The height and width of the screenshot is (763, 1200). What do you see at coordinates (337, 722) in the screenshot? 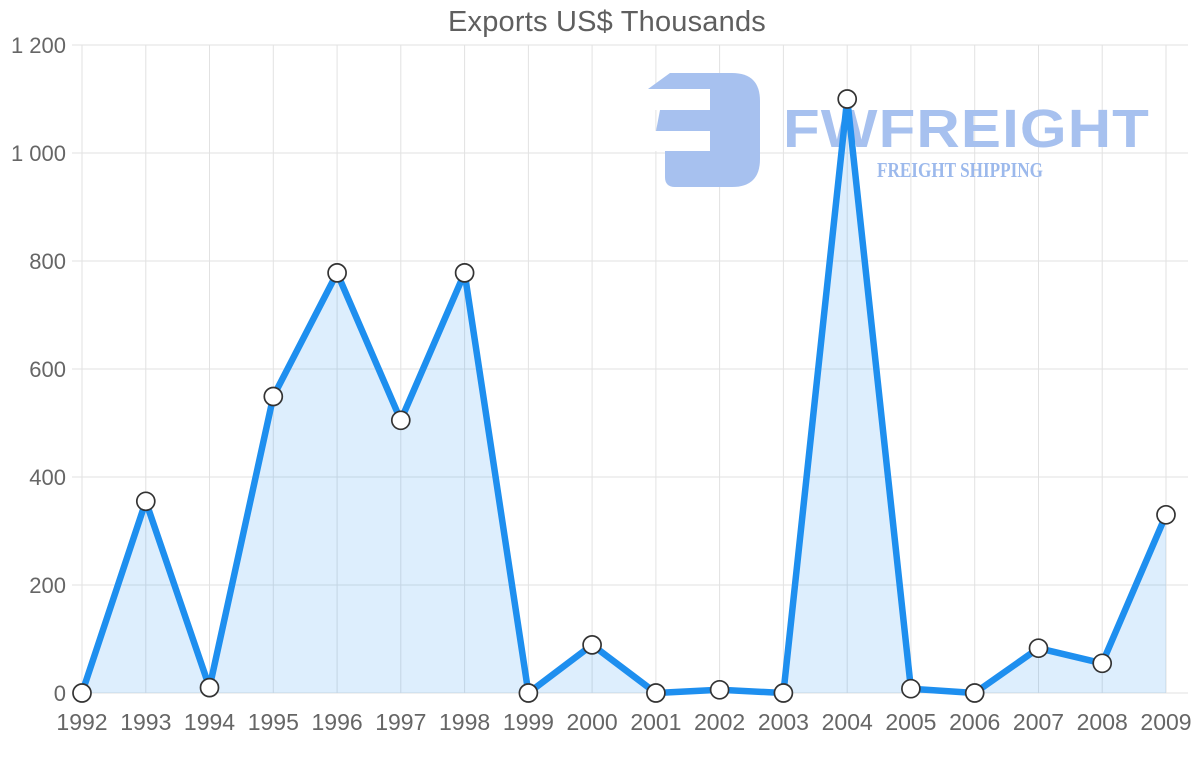
I see `x-axis-label: 1996` at bounding box center [337, 722].